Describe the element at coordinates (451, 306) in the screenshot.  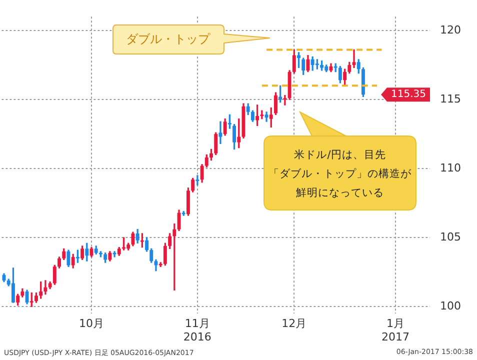
I see `y-tick-label: 100` at that location.